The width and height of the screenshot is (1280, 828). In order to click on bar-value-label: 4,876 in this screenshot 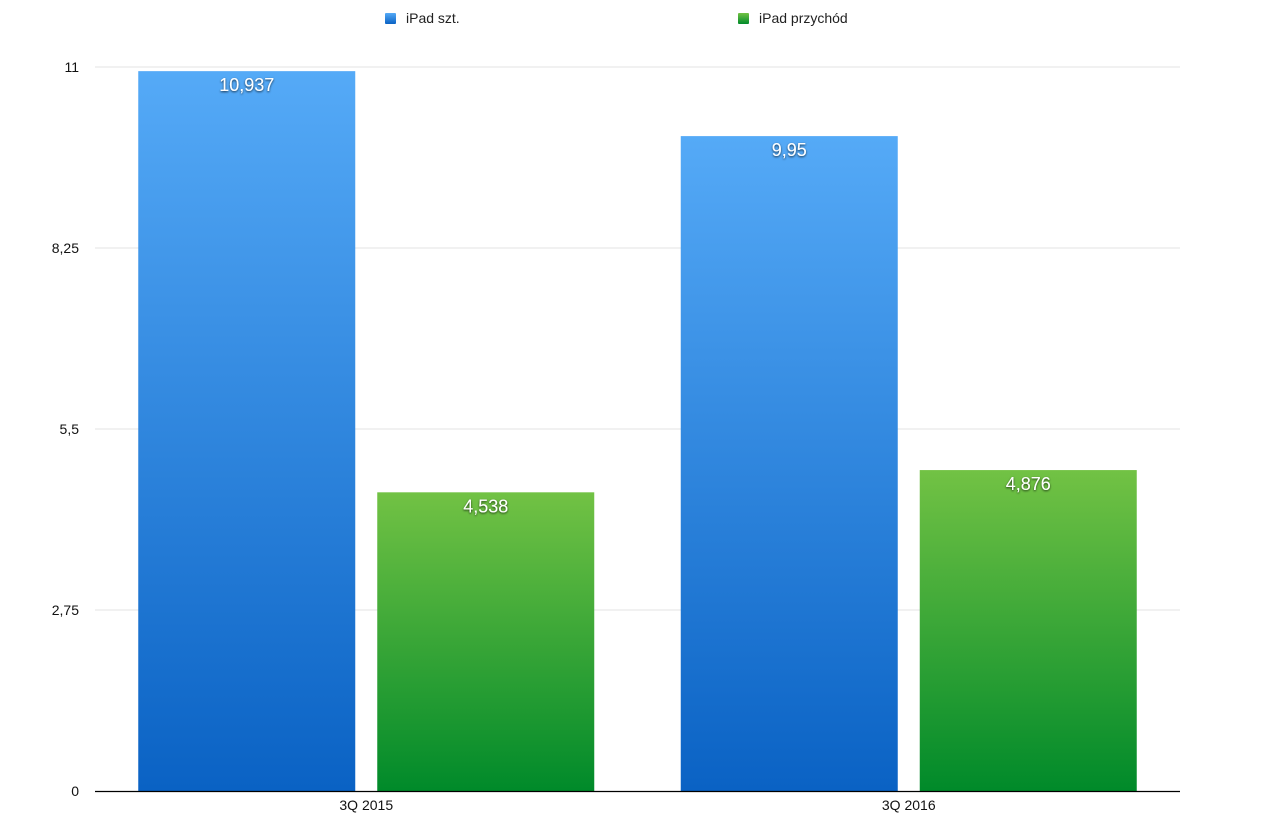, I will do `click(1028, 484)`.